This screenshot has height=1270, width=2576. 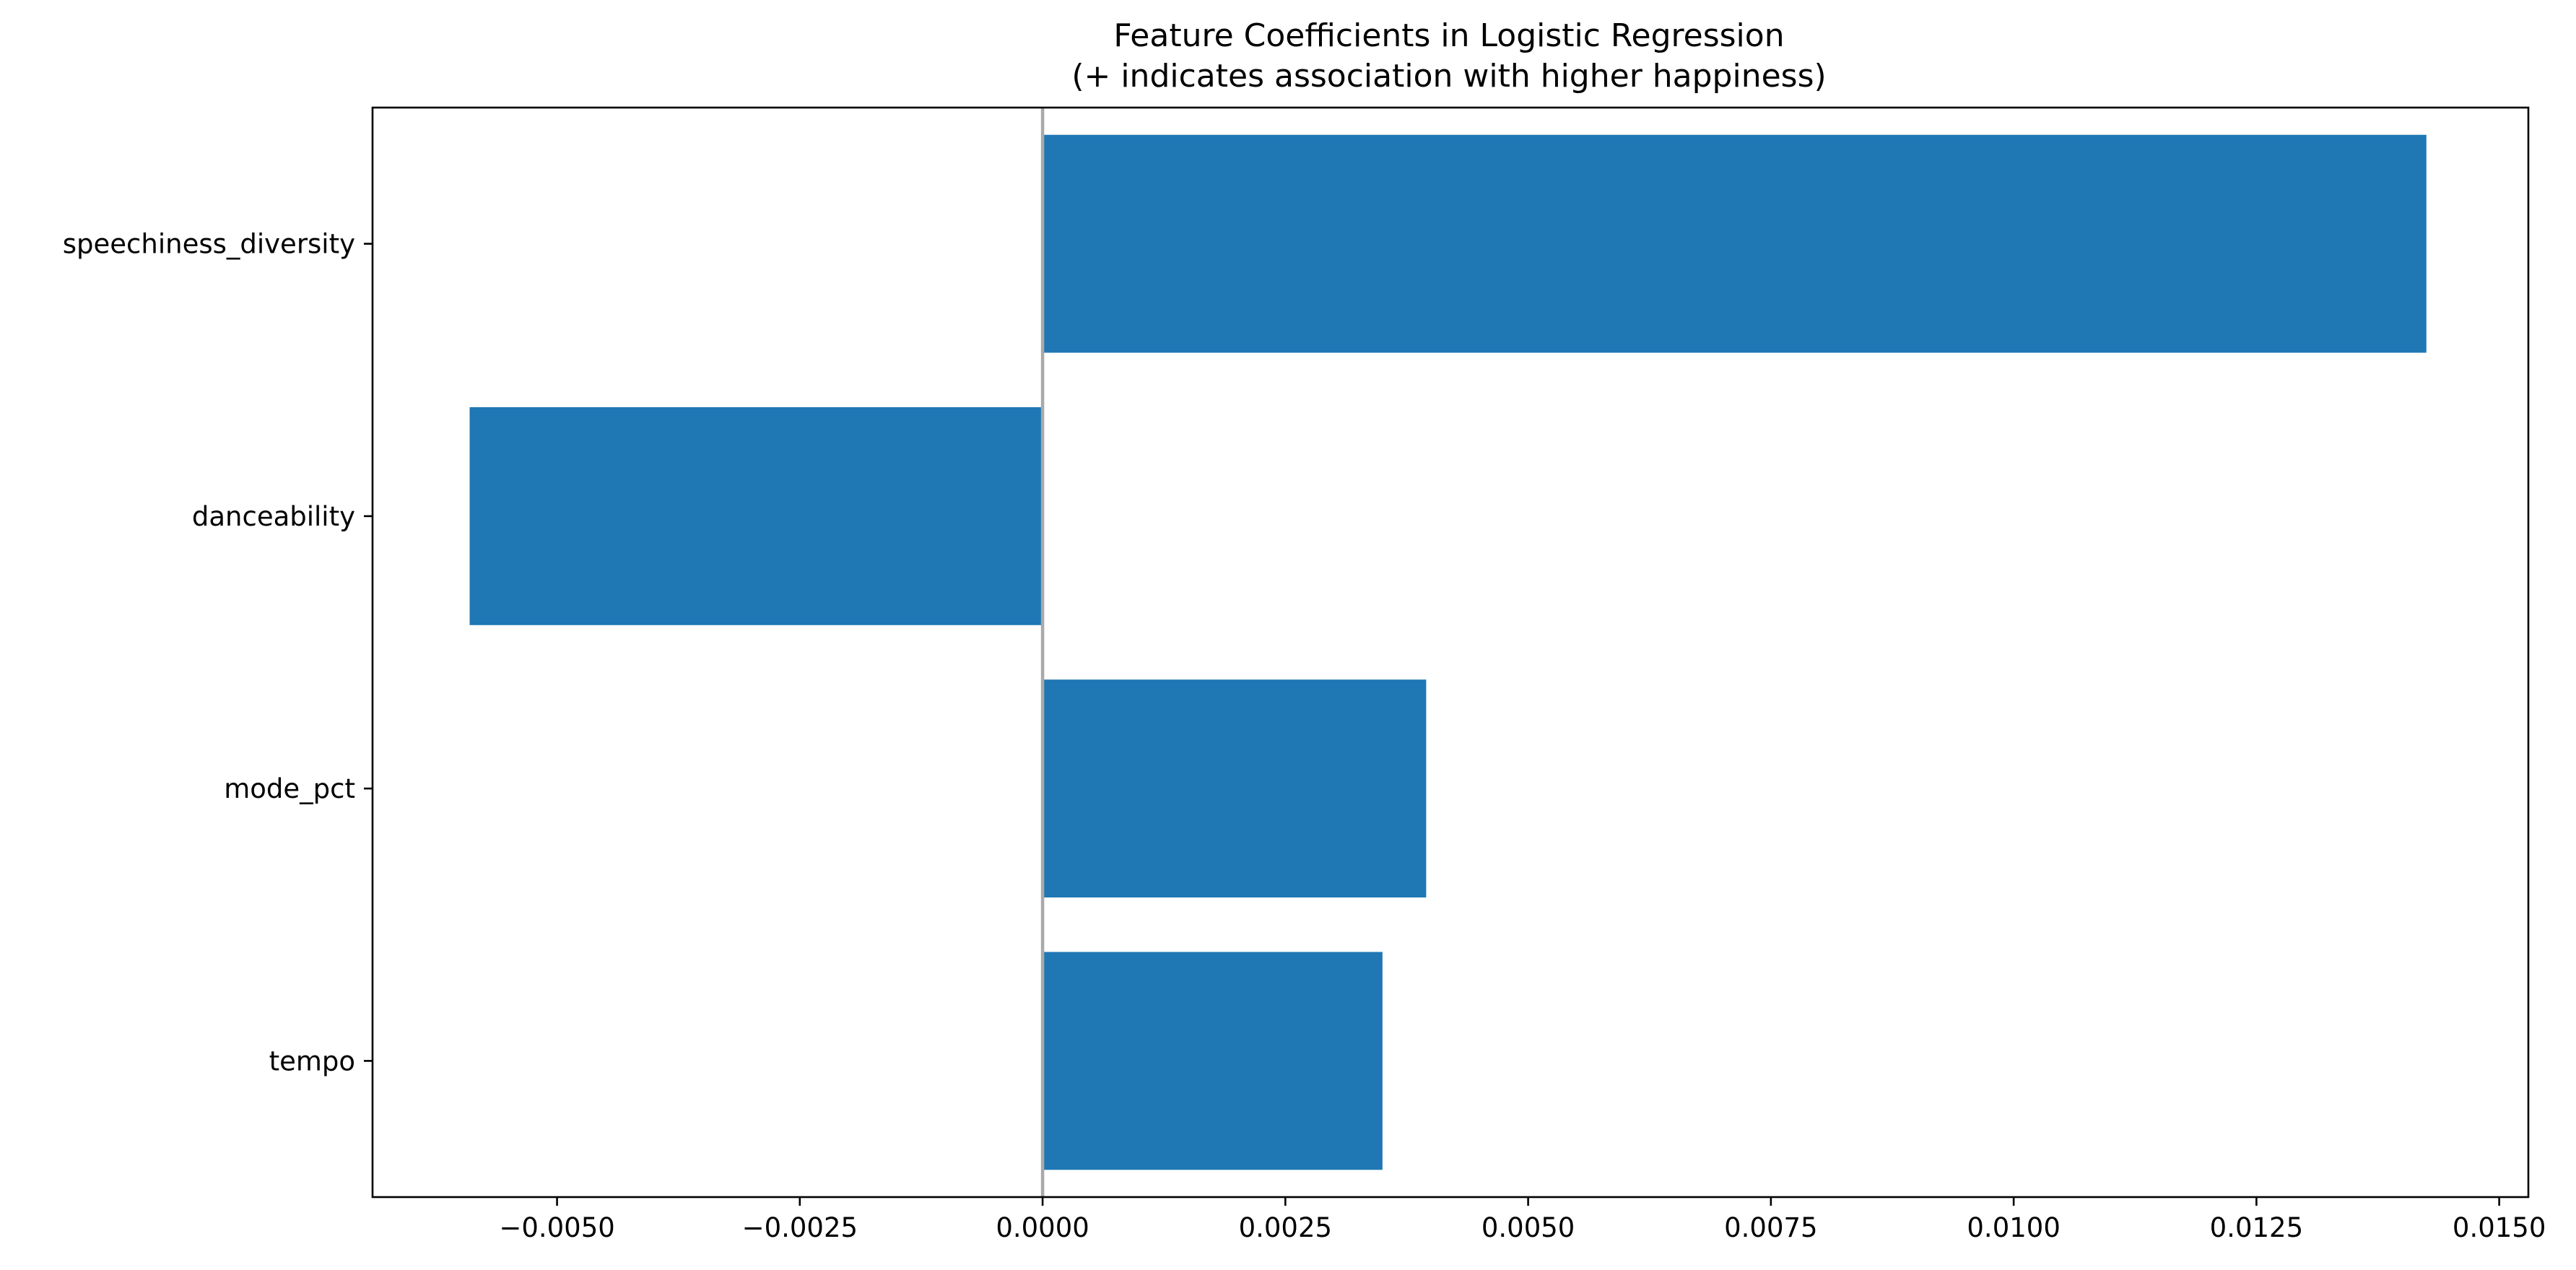 What do you see at coordinates (556, 1228) in the screenshot?
I see `x-tick-label: −0.0050` at bounding box center [556, 1228].